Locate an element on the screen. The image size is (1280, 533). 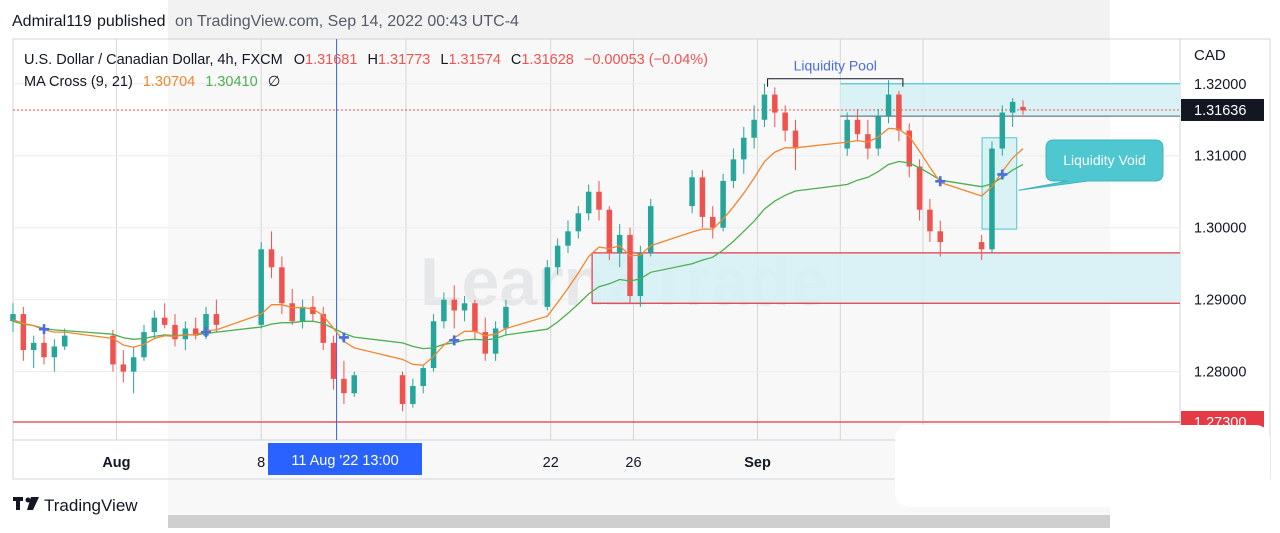
legend-low-label: L is located at coordinates (444, 60).